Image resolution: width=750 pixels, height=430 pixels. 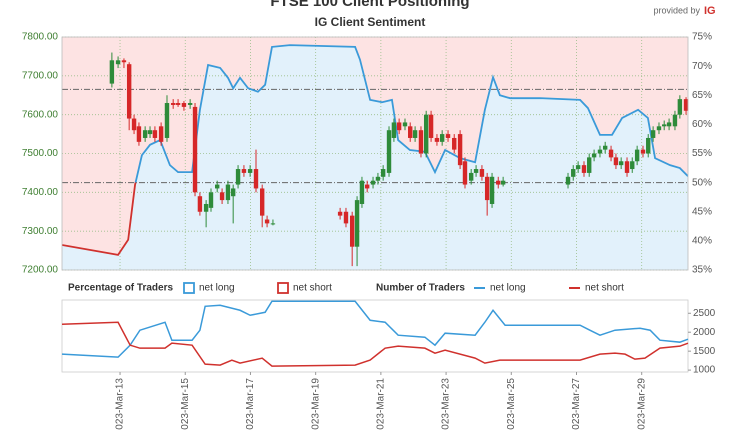 I want to click on x-tick-label: 2023-Mar-19, so click(x=315, y=404).